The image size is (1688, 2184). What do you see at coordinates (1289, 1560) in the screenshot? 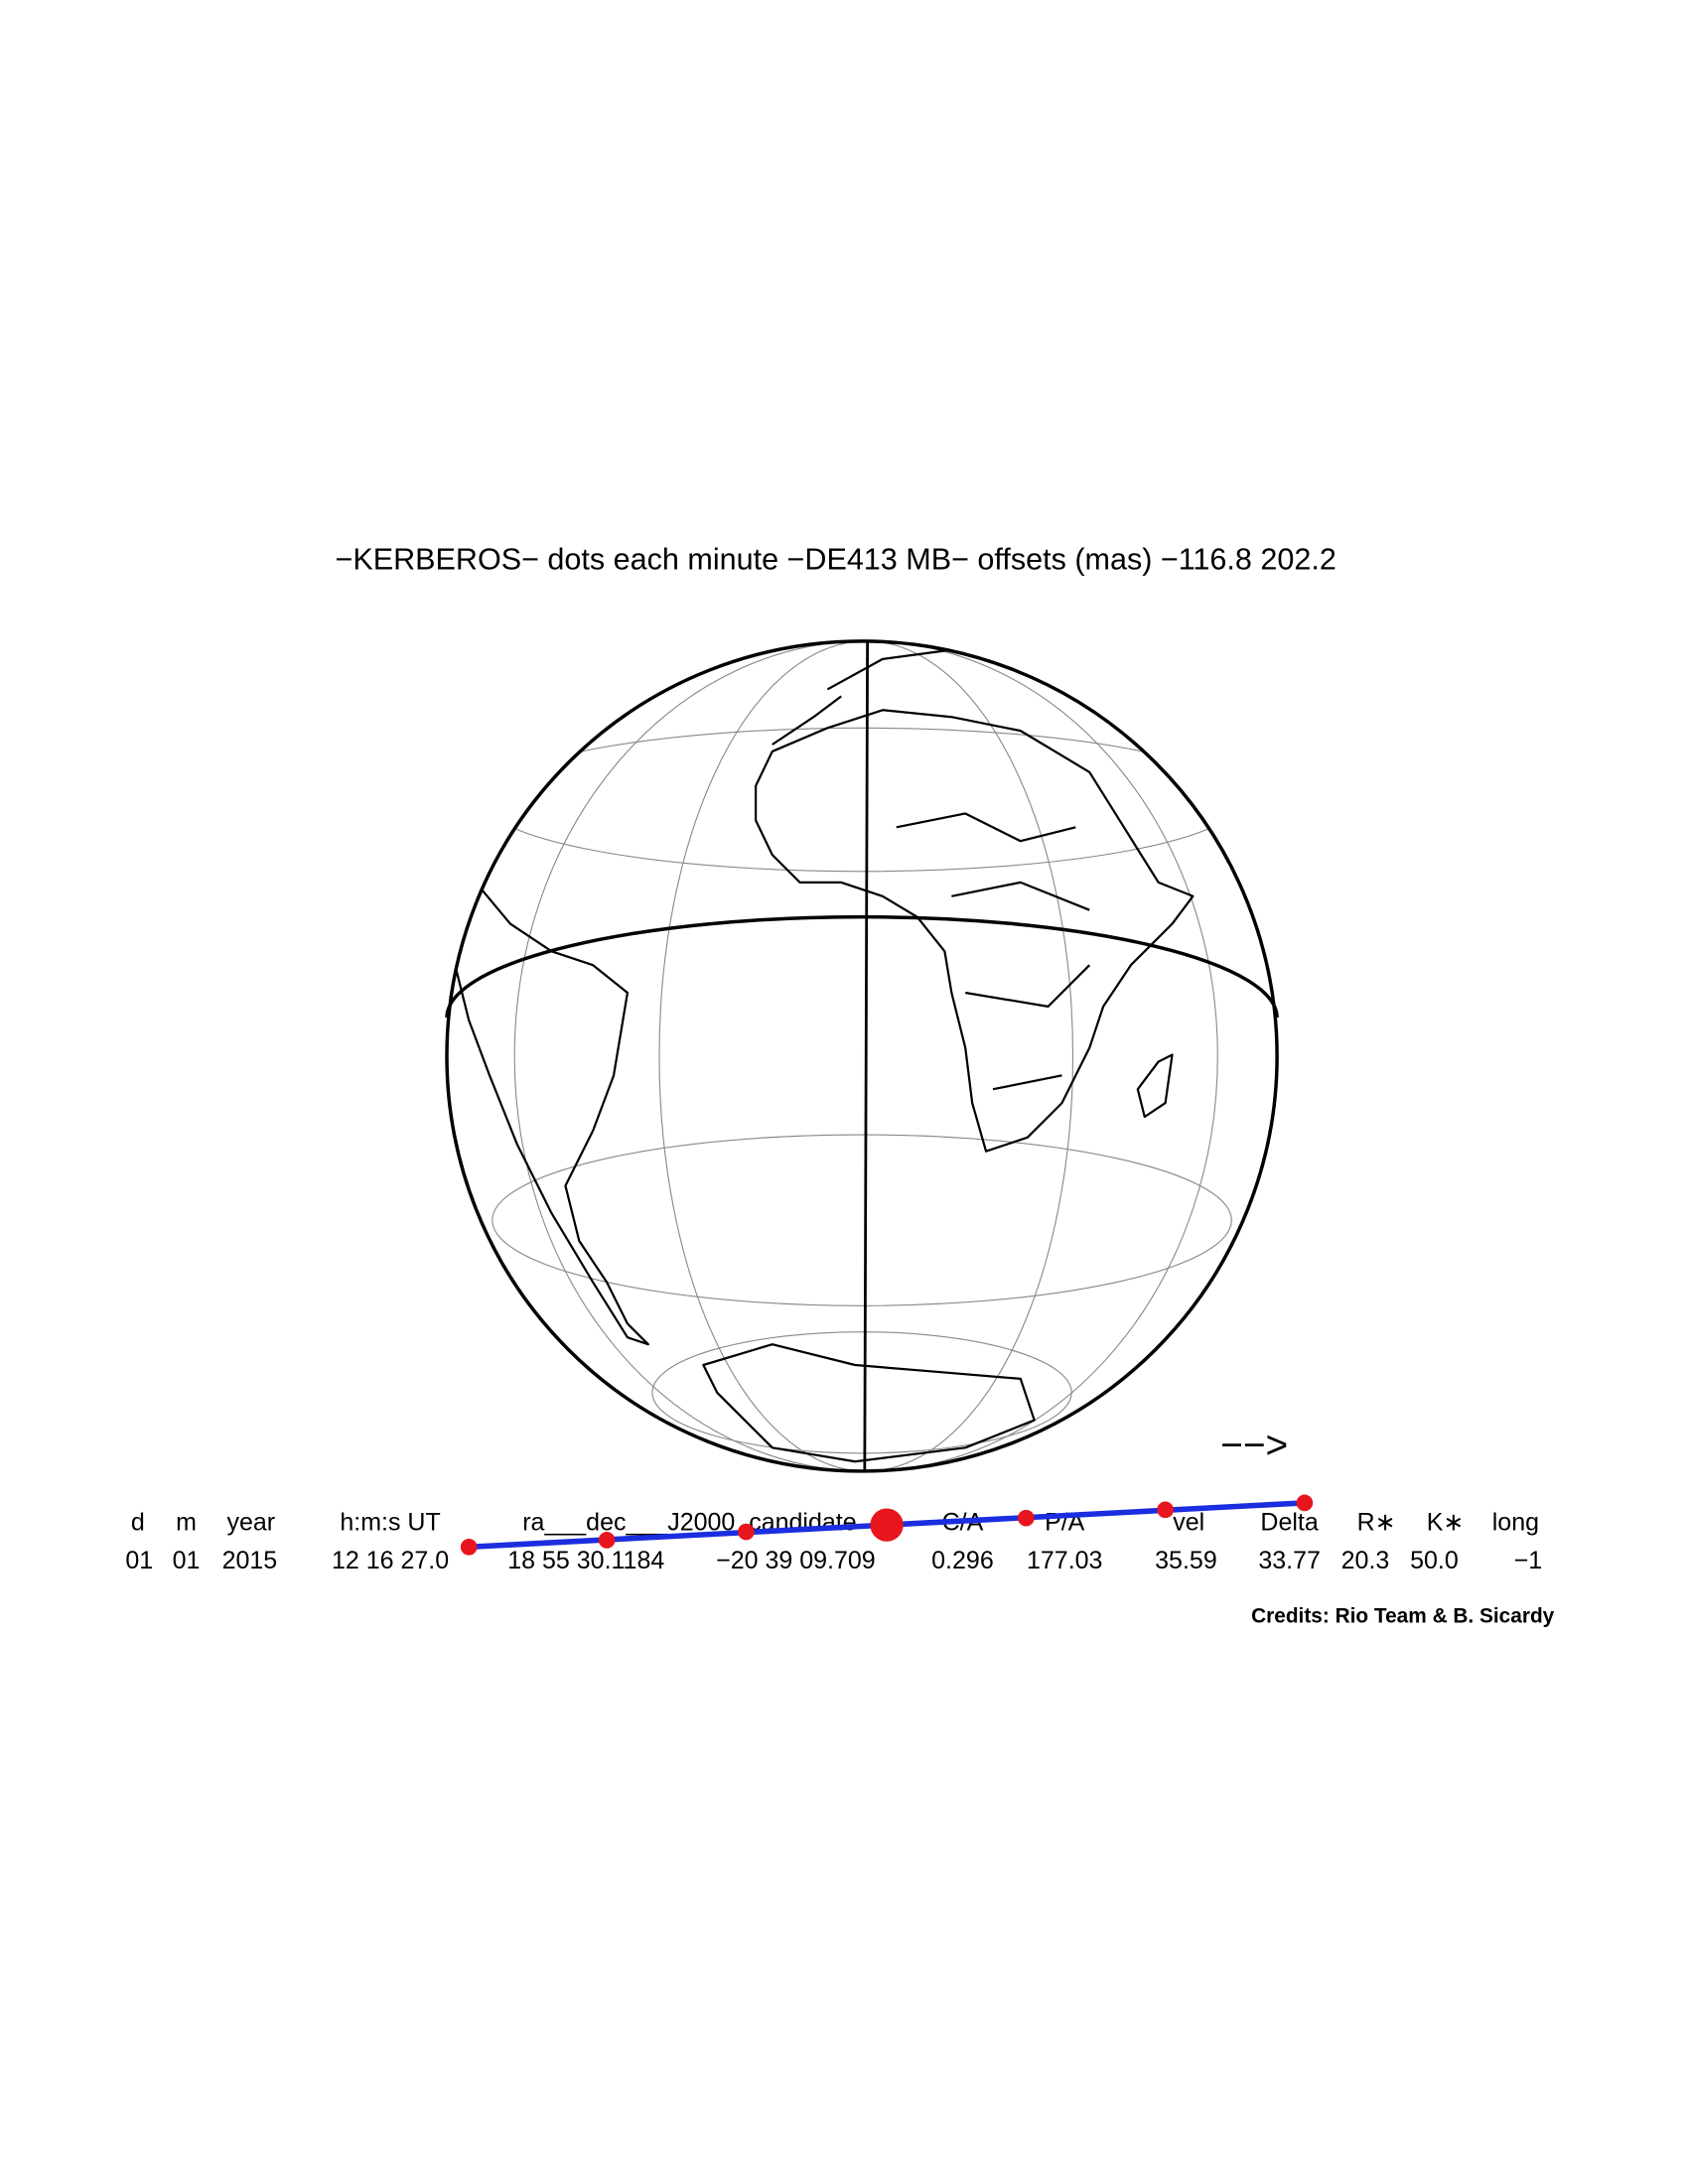
I see `cell: 33.77` at bounding box center [1289, 1560].